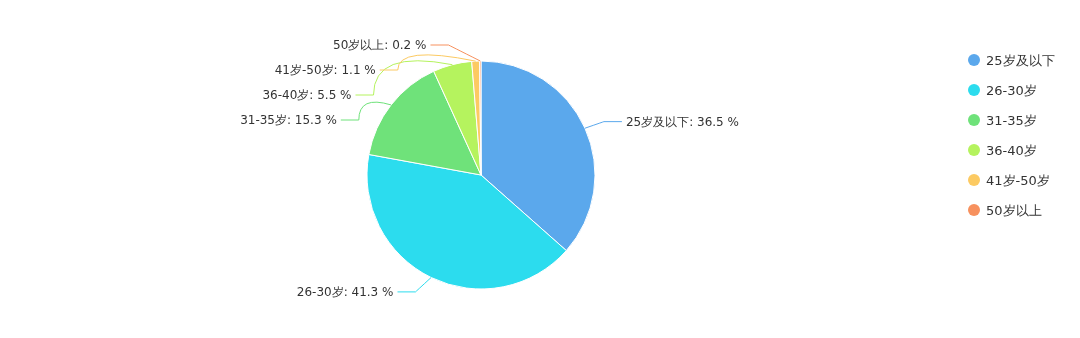 This screenshot has width=1080, height=338. I want to click on data-label: 25岁及以下: 36.5 %, so click(682, 121).